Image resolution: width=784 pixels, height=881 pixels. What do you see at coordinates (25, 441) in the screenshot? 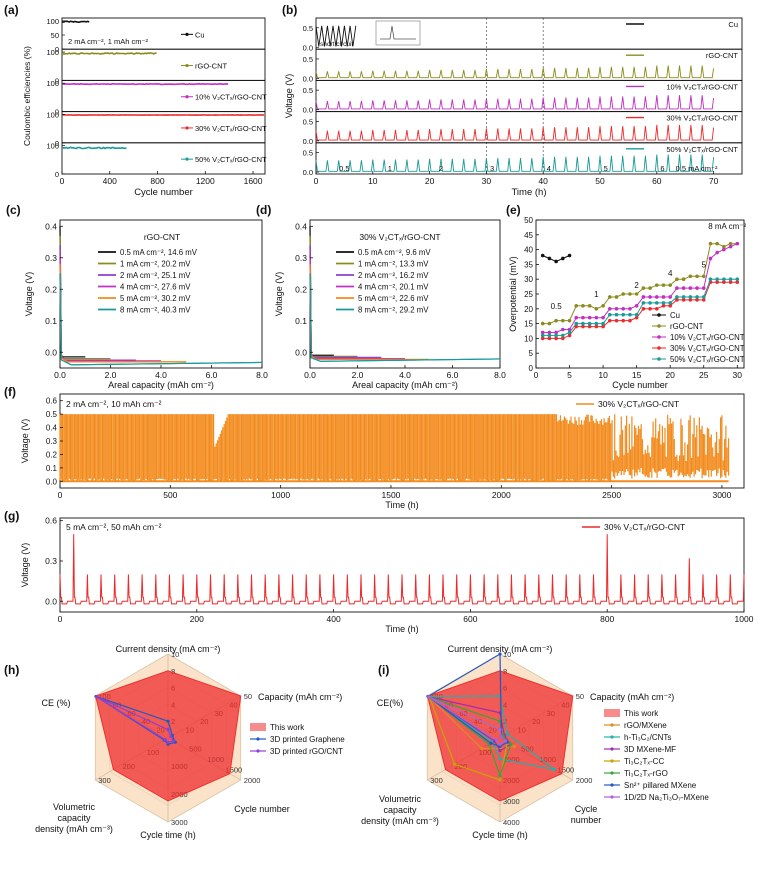
I see `y-axis-label: Voltage (V)` at bounding box center [25, 441].